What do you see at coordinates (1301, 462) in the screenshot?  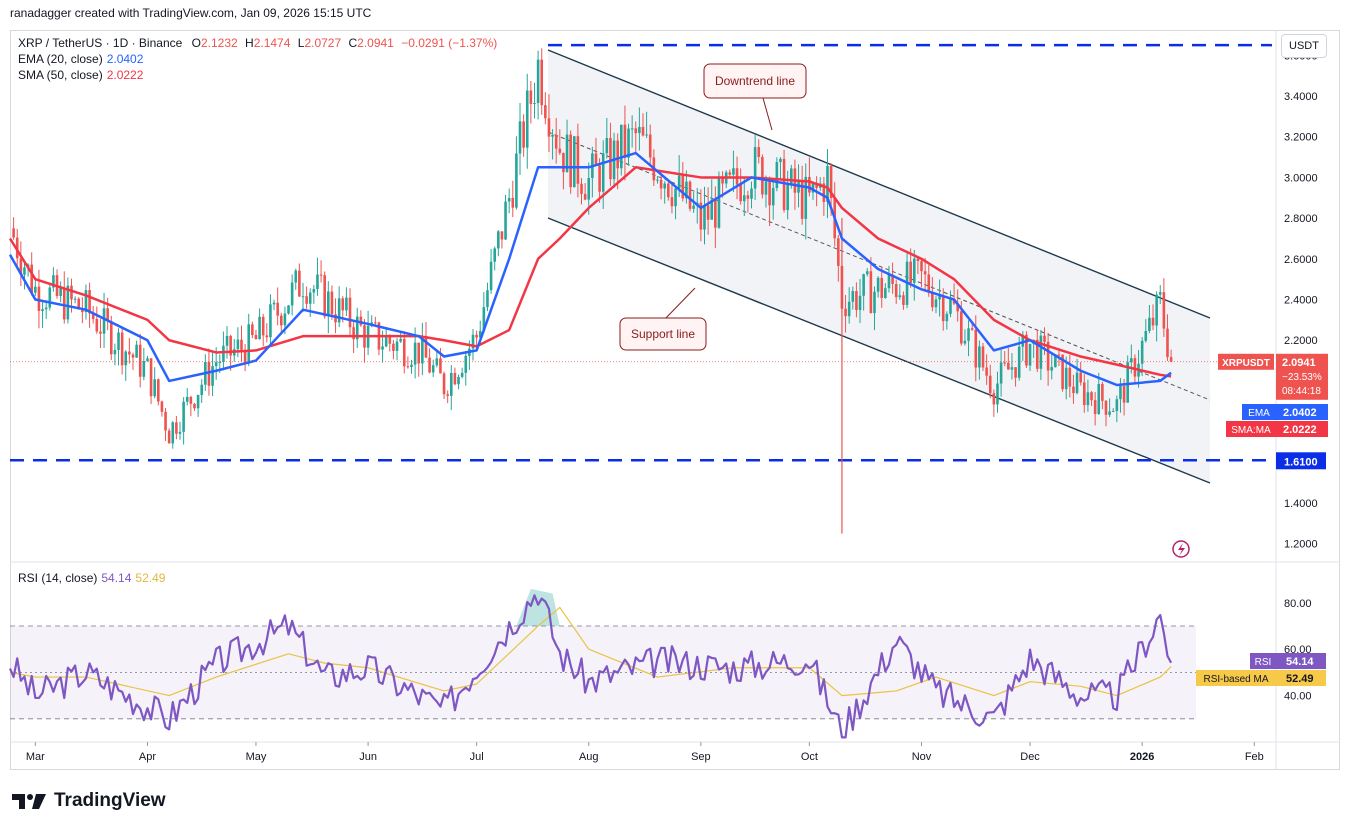 I see `level-tag-value: 1.6100` at bounding box center [1301, 462].